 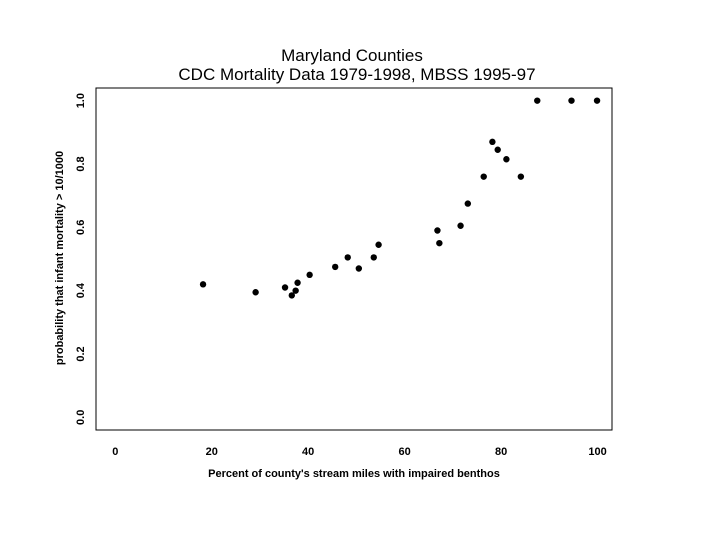 I want to click on x-tick-label: 80, so click(x=501, y=452).